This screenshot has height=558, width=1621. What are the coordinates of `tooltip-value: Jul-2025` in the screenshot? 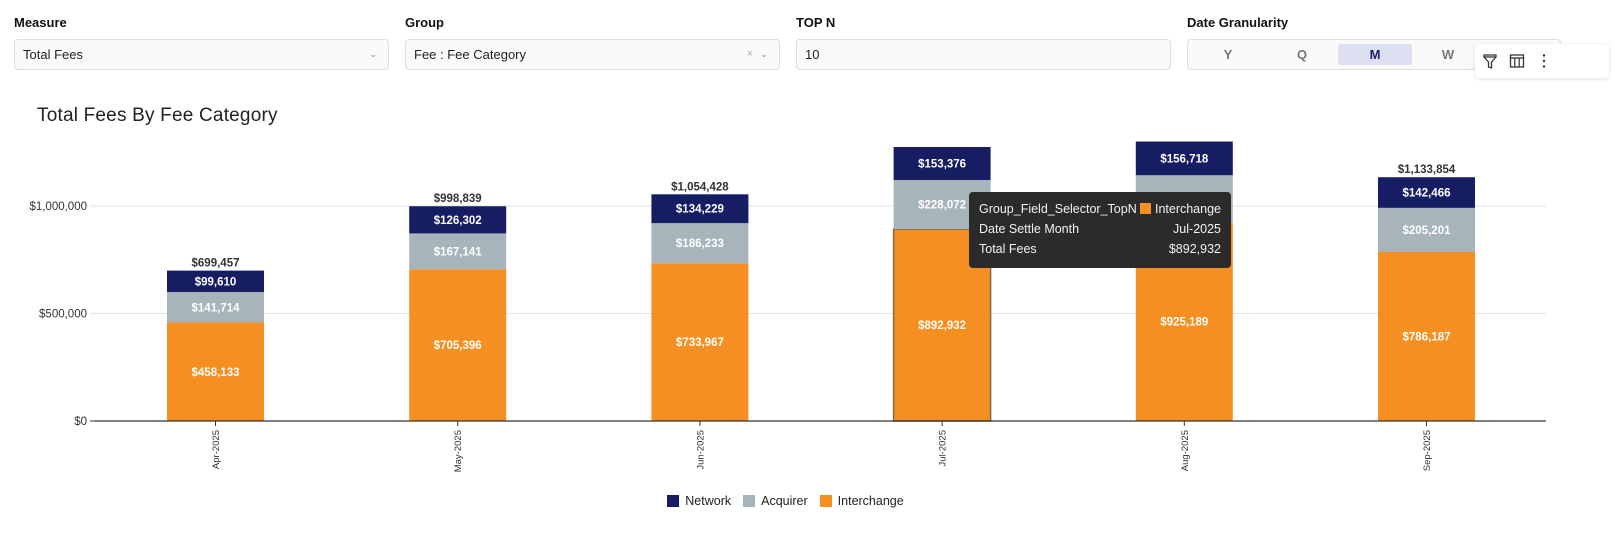 It's located at (1197, 229).